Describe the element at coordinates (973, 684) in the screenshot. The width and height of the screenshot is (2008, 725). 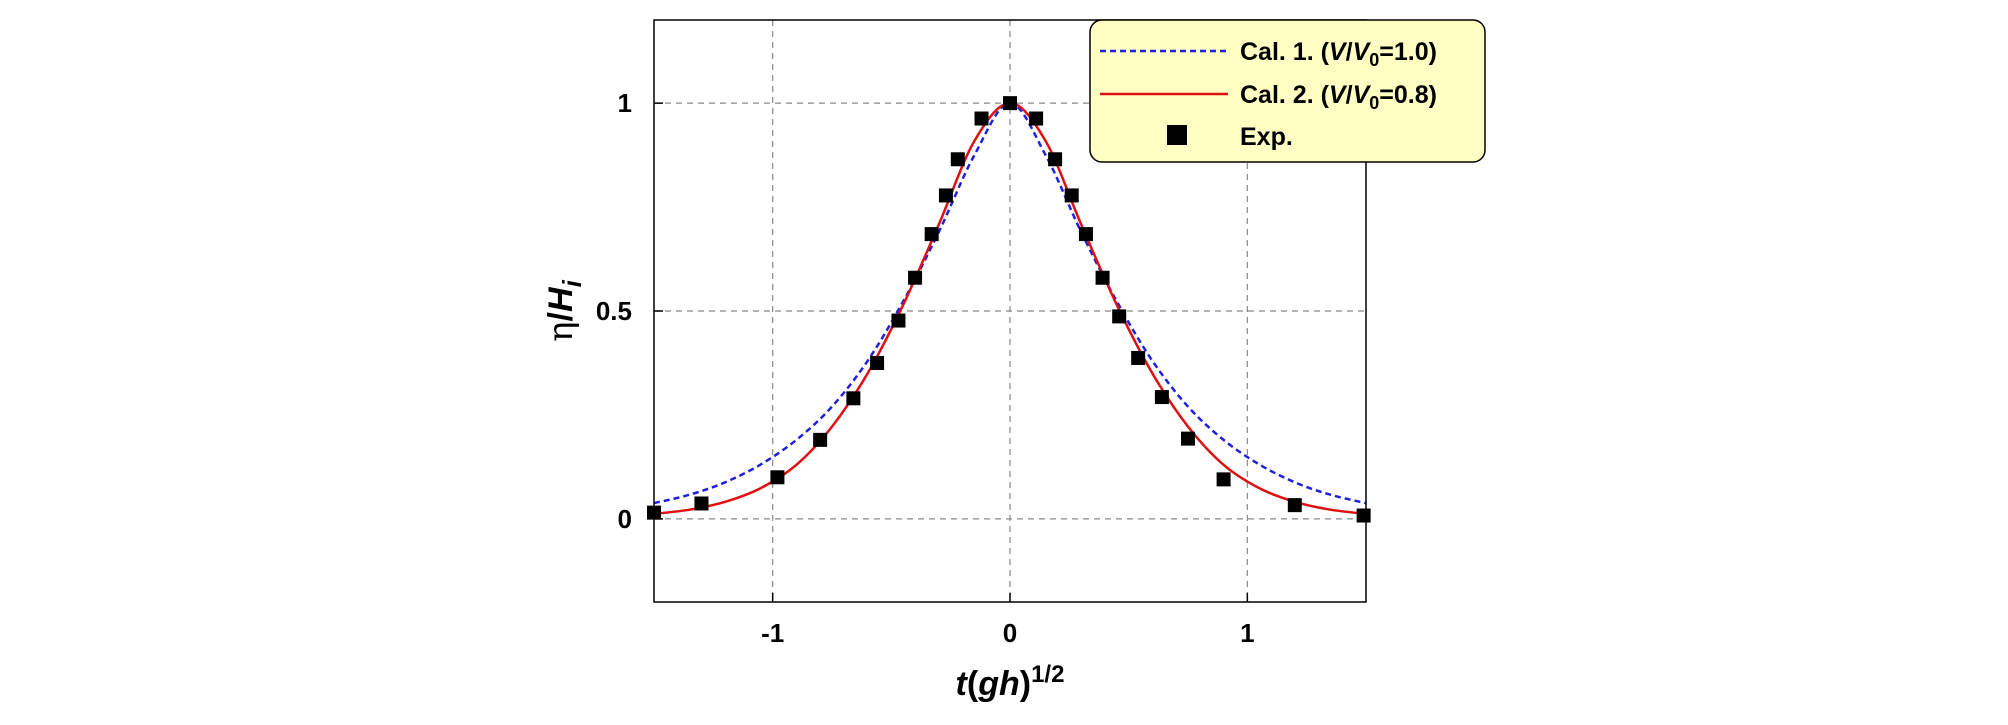
I see `x-title-open: (` at that location.